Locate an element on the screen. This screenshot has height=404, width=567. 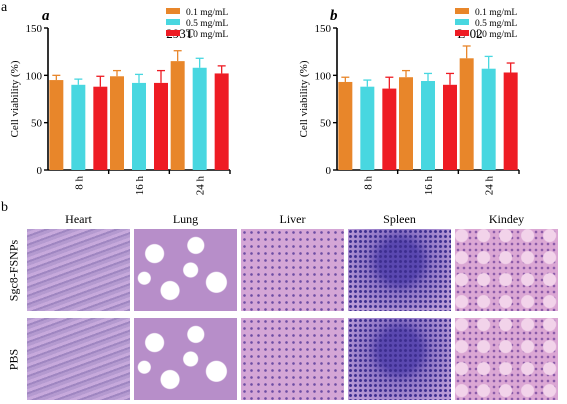
chart-title: 293T is located at coordinates (180, 33).